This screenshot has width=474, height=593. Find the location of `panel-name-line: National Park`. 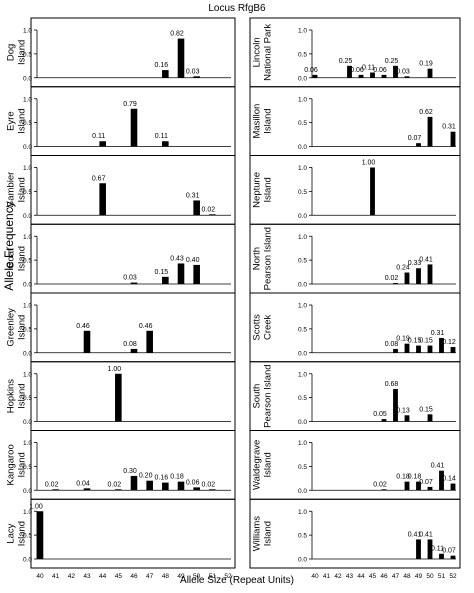

panel-name-line: National Park is located at coordinates (268, 52).